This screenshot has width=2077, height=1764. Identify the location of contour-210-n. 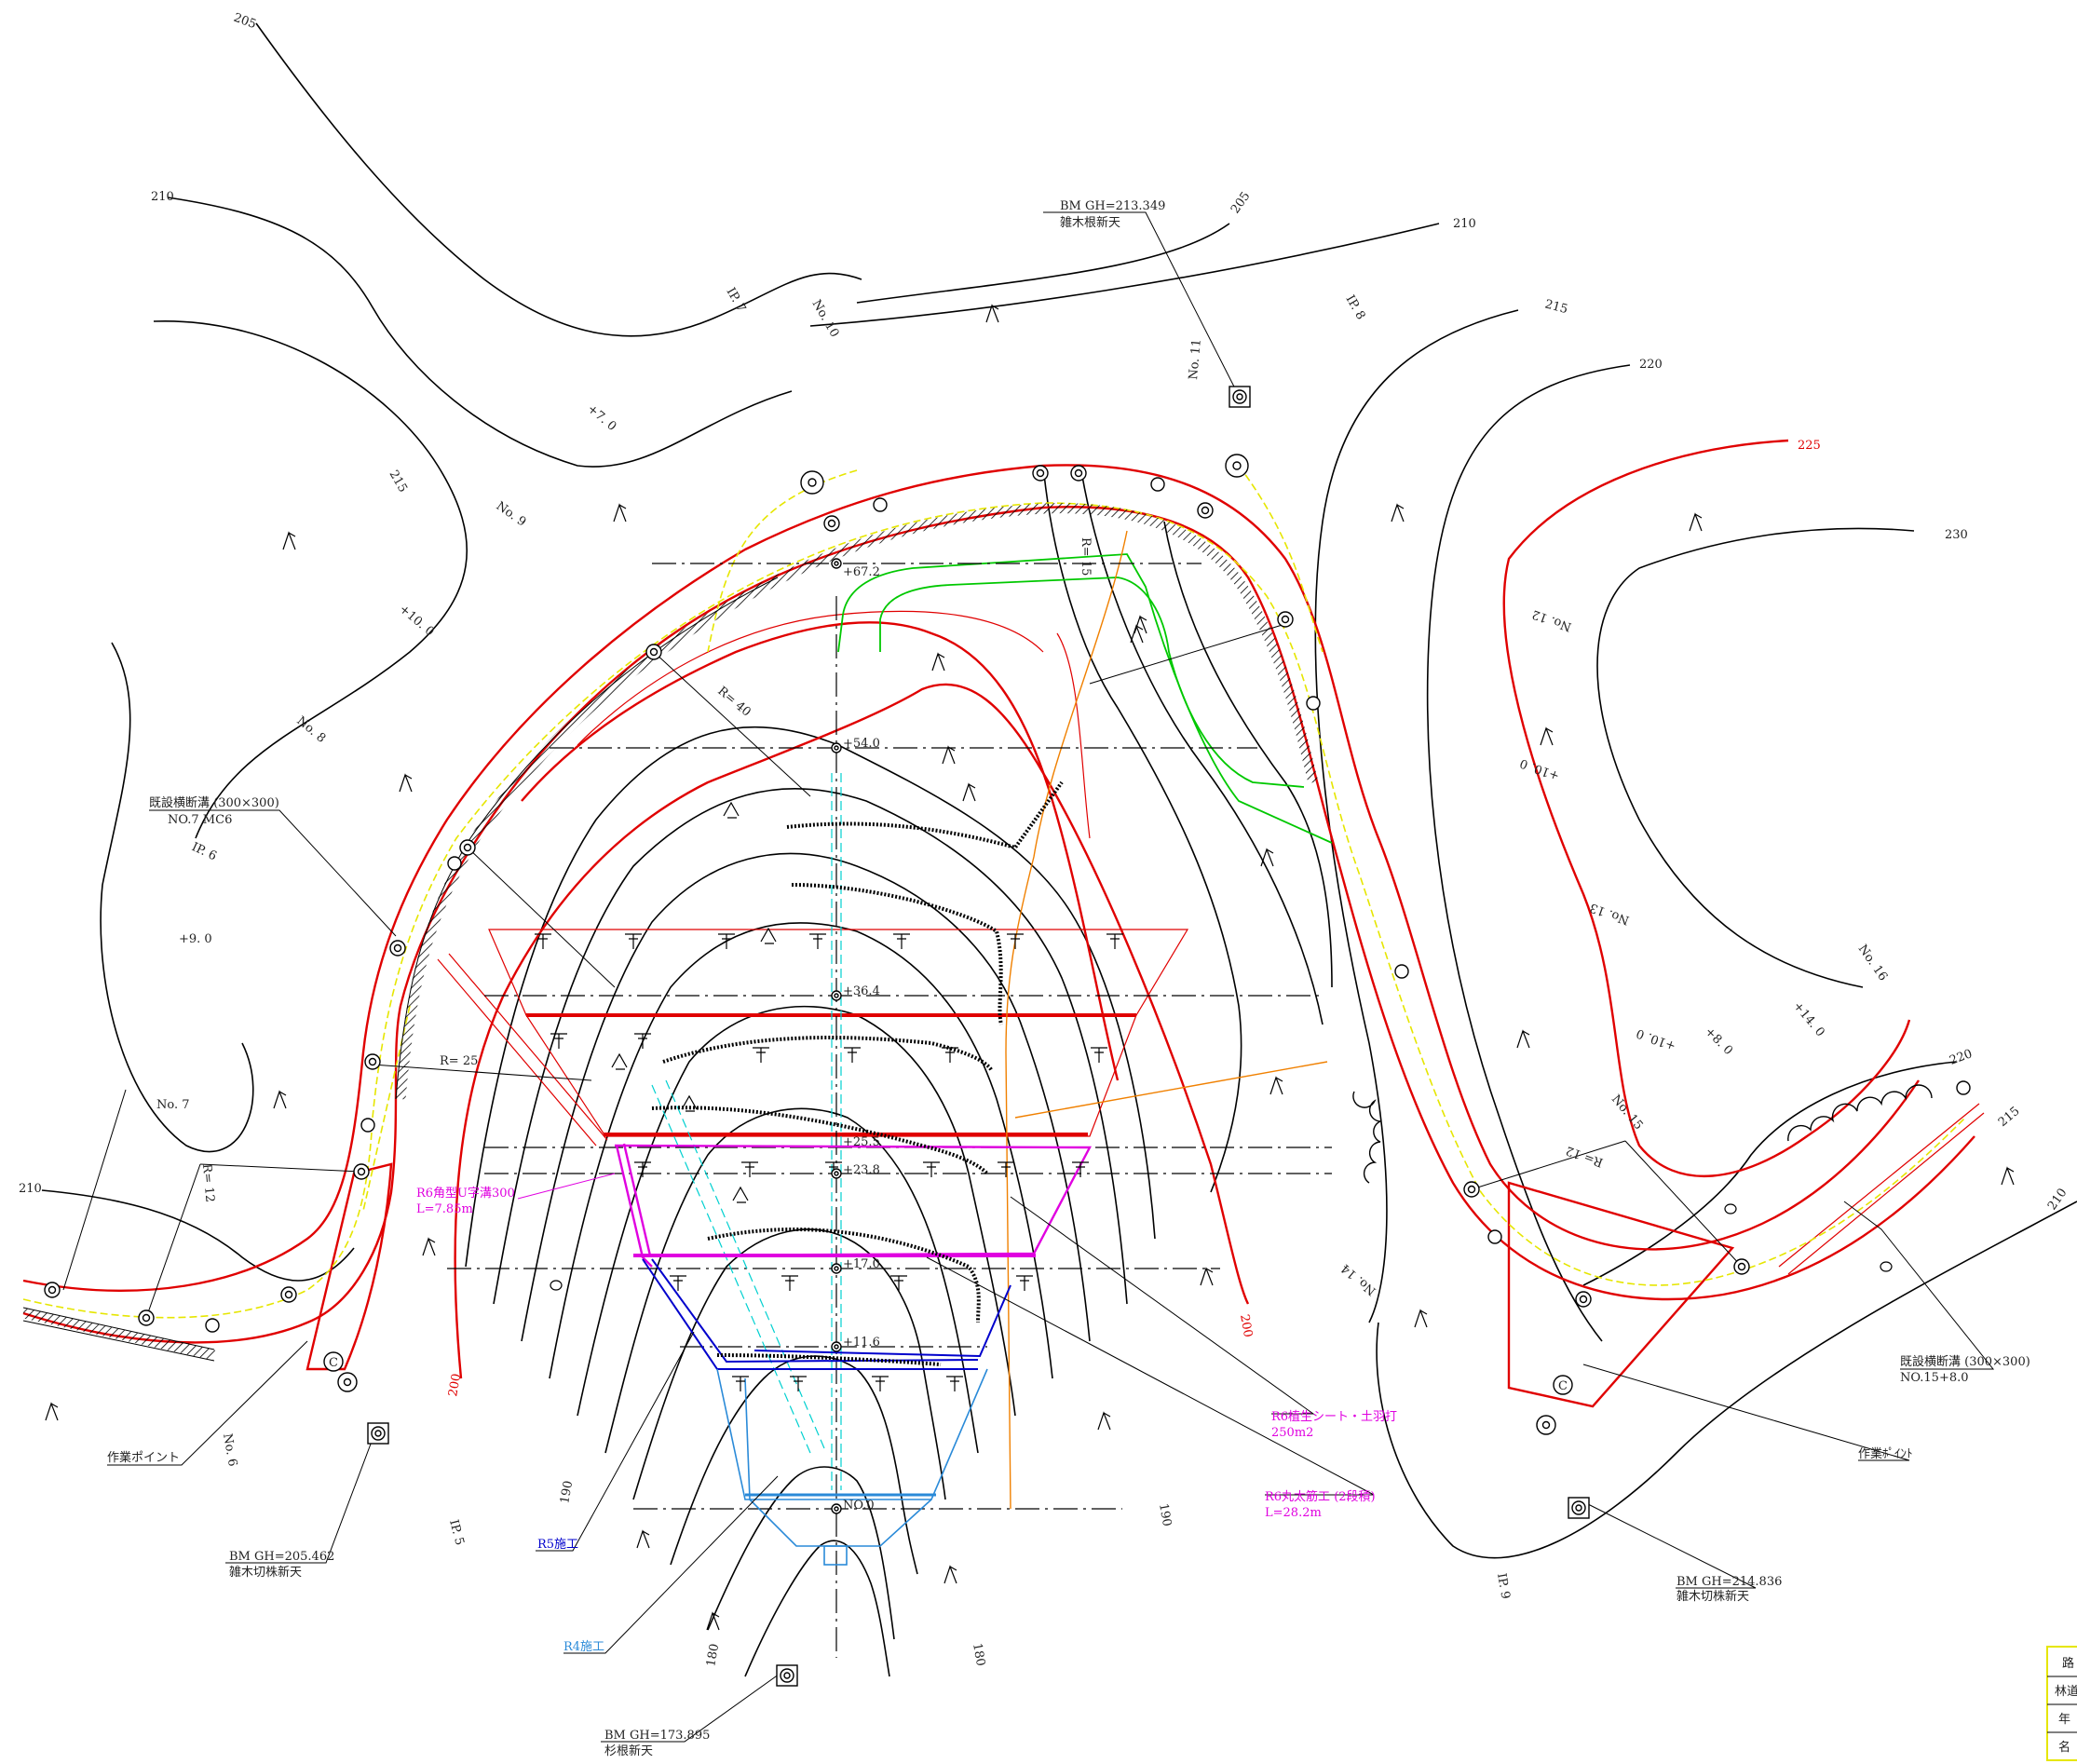
(1125, 275).